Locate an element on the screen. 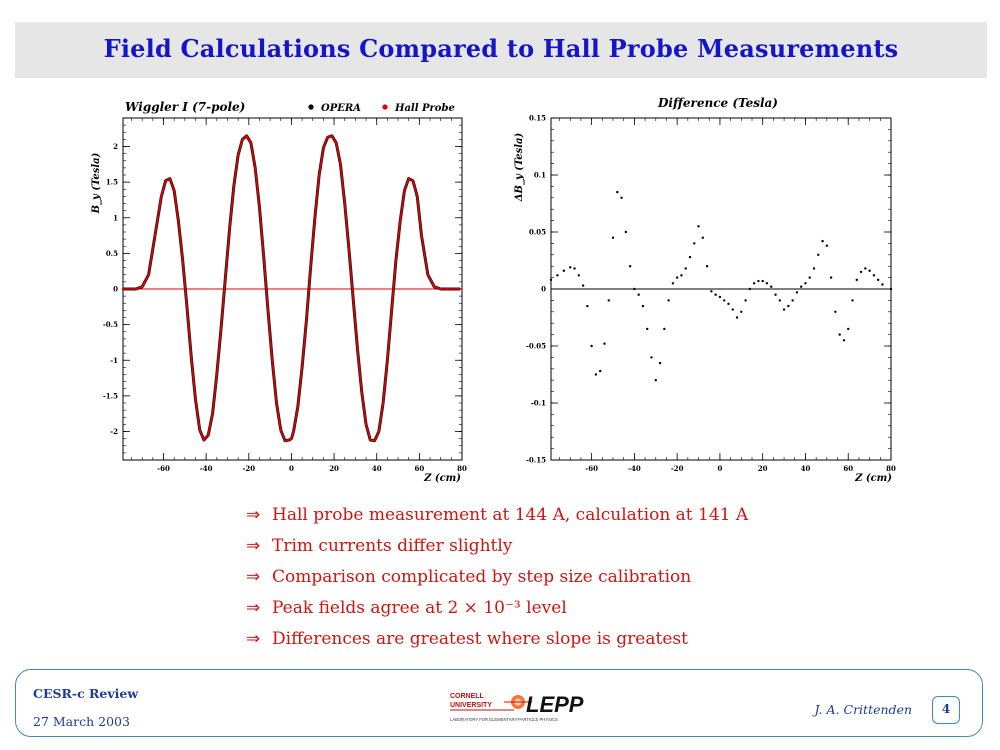  y-tick-label: 0 is located at coordinates (543, 289).